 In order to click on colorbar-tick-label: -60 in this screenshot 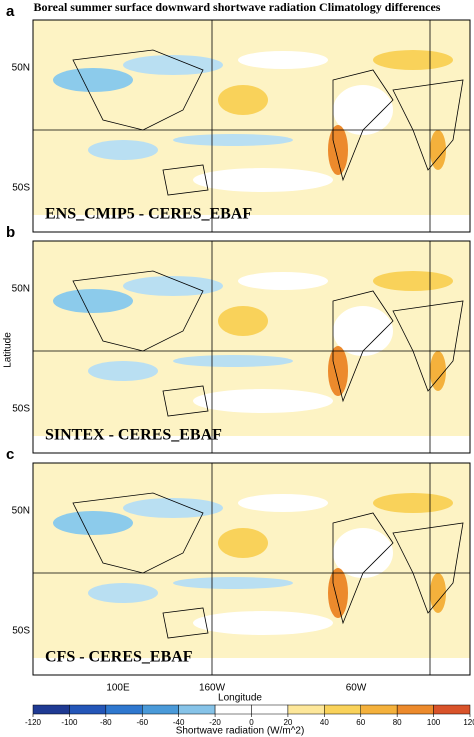, I will do `click(142, 722)`.